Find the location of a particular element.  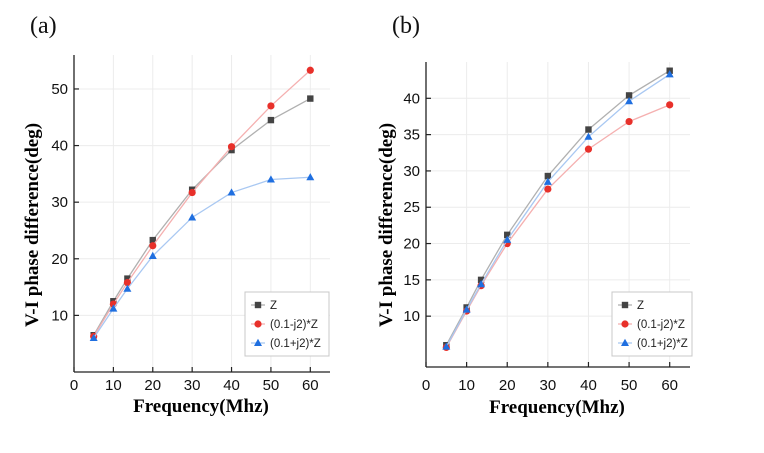

y-tick-label: 35 is located at coordinates (411, 135).